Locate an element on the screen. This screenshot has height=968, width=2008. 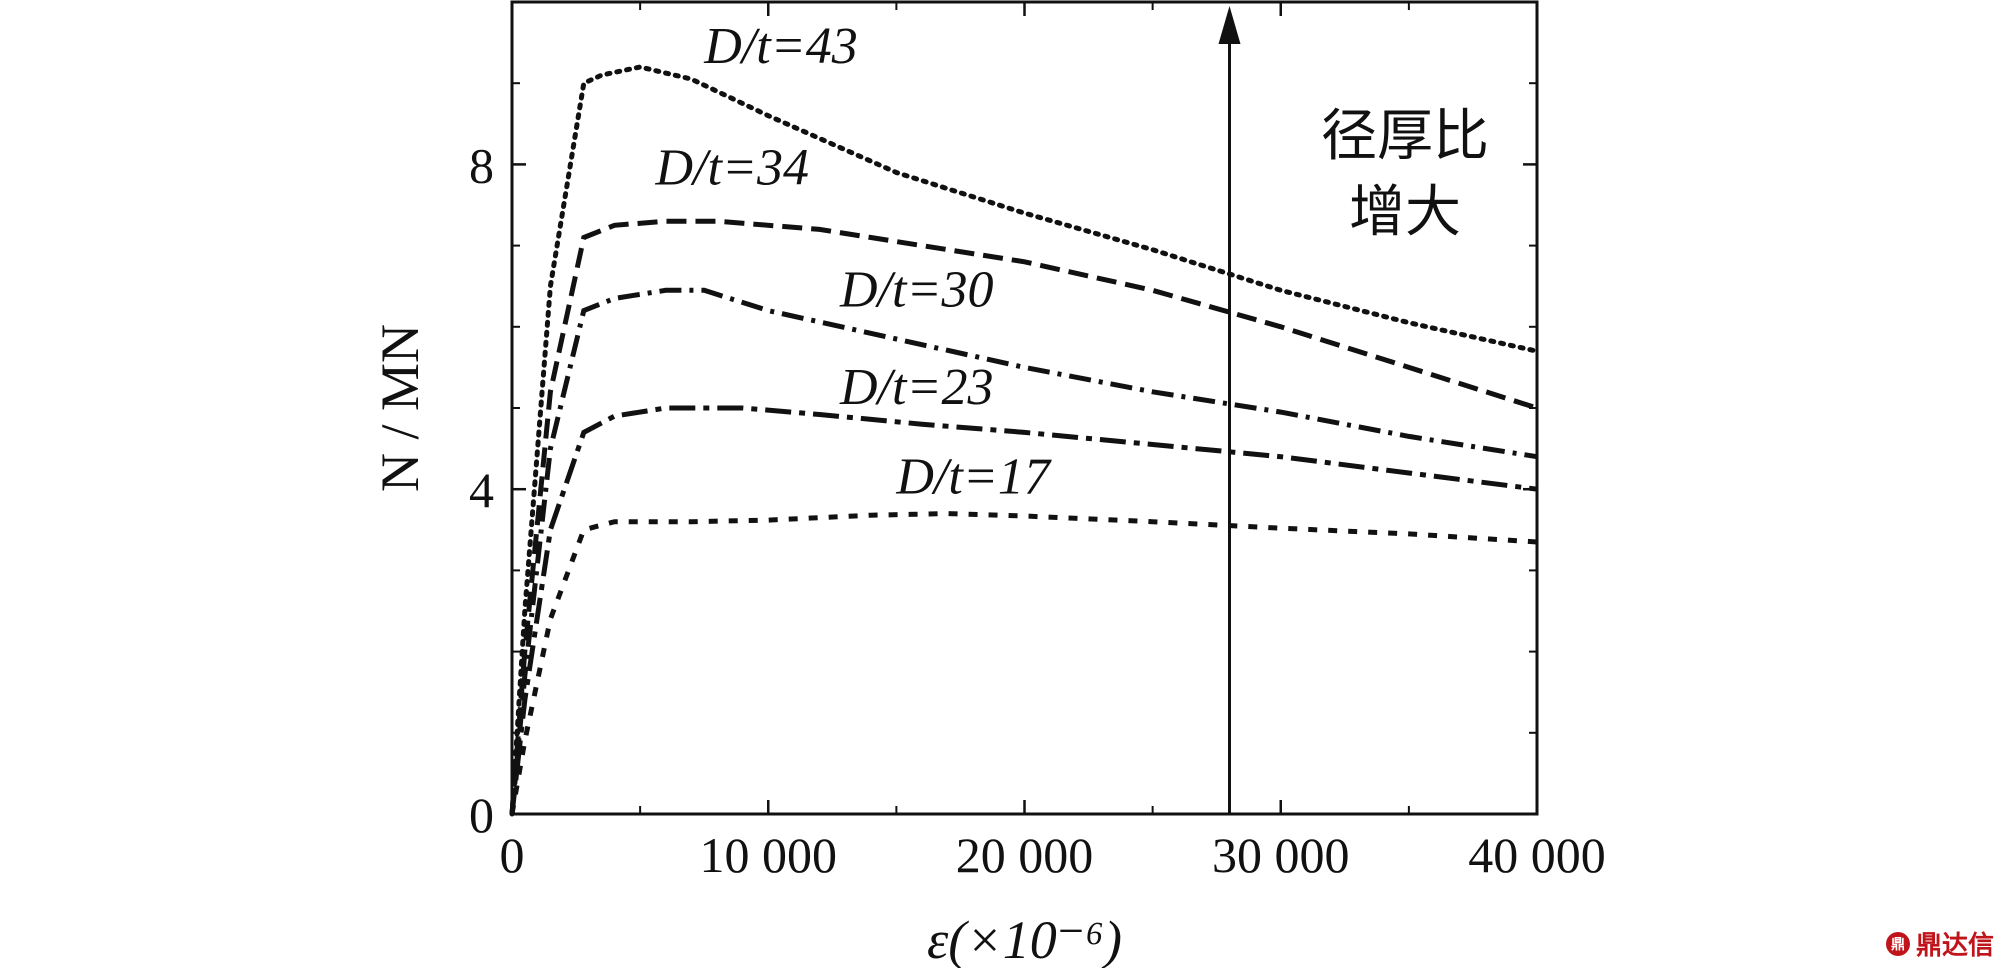
x-tick-label: 30 000 is located at coordinates (1281, 855).